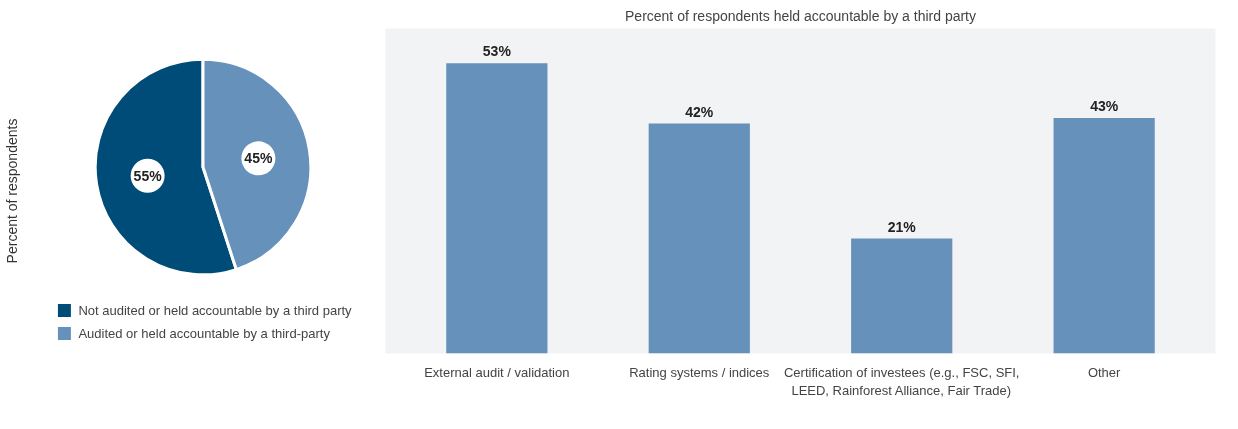 The width and height of the screenshot is (1238, 429). What do you see at coordinates (204, 333) in the screenshot?
I see `legend-label: Audited or held accountable by a third-party` at bounding box center [204, 333].